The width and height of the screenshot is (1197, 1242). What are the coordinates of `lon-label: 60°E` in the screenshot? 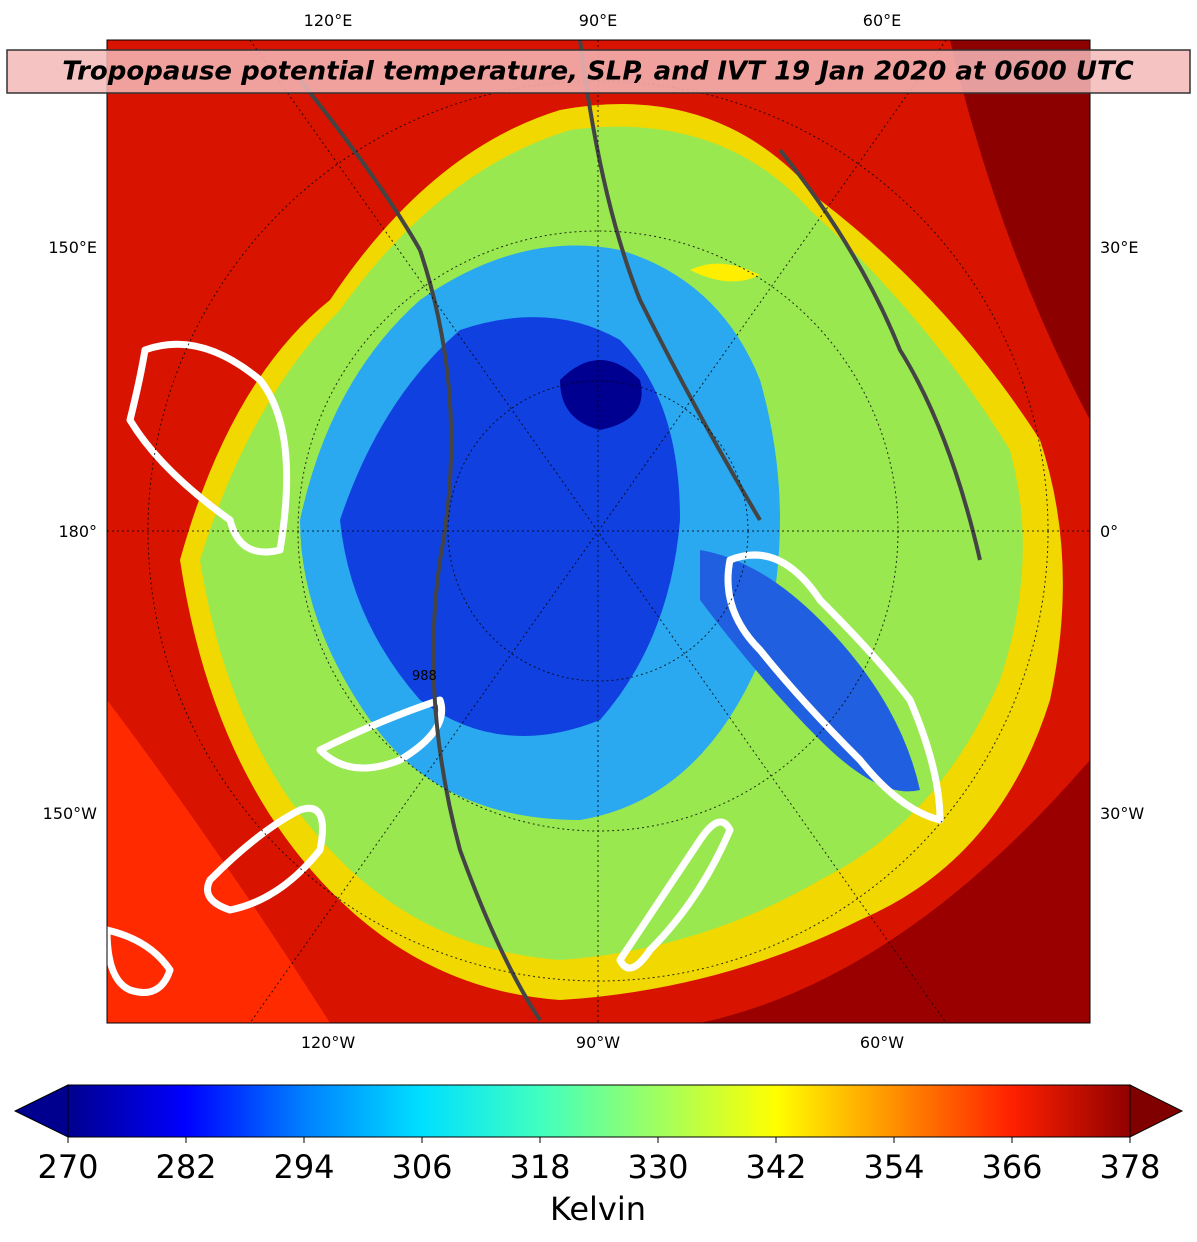 It's located at (882, 20).